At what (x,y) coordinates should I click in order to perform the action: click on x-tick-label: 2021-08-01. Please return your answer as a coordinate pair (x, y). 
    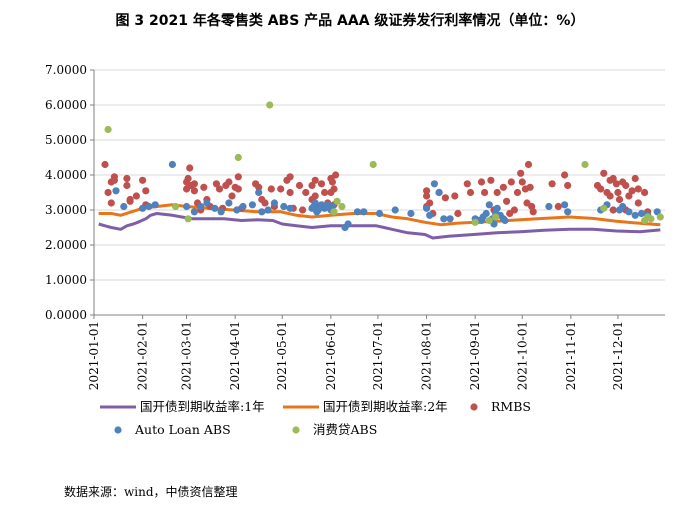
    Looking at the image, I should click on (427, 355).